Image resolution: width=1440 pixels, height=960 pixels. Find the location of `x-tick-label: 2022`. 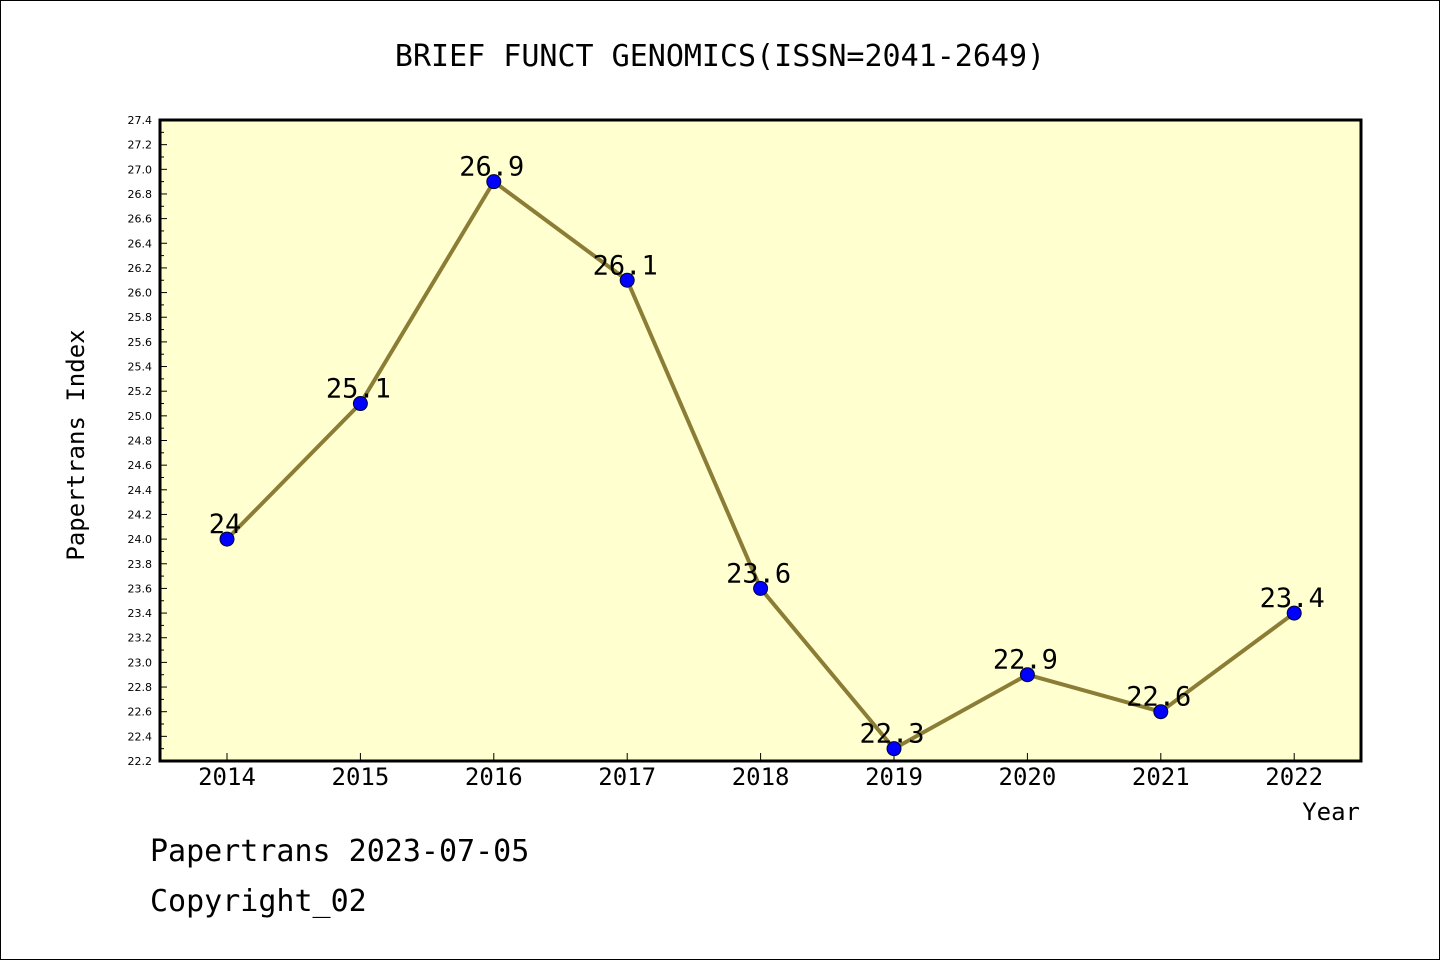

x-tick-label: 2022 is located at coordinates (1294, 777).